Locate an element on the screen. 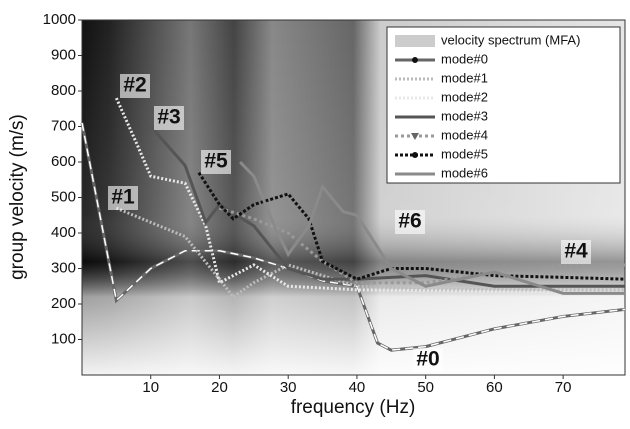 The width and height of the screenshot is (630, 429). y-tick-label: 700 is located at coordinates (63, 125).